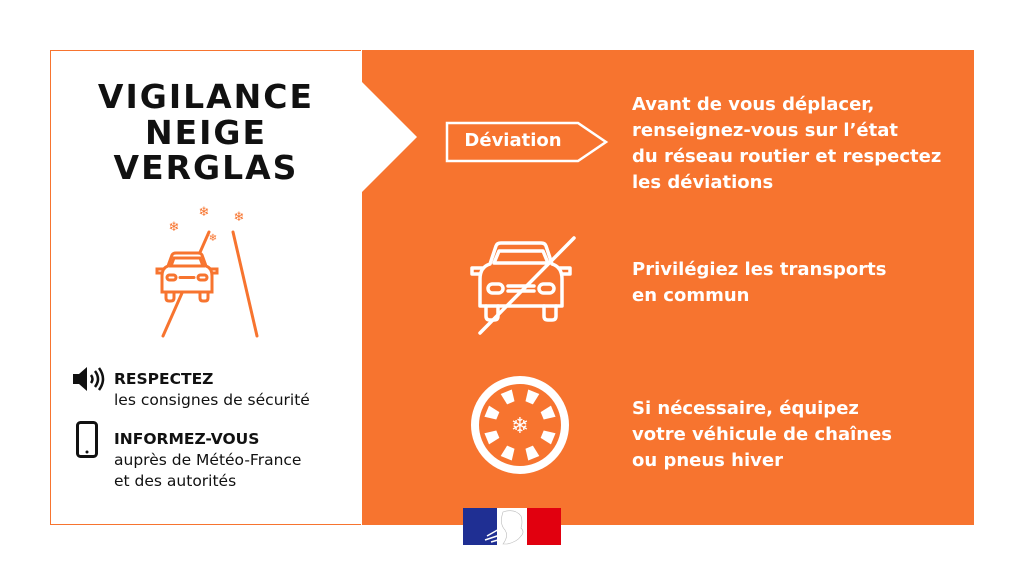  I want to click on no-car-icon, so click(523, 285).